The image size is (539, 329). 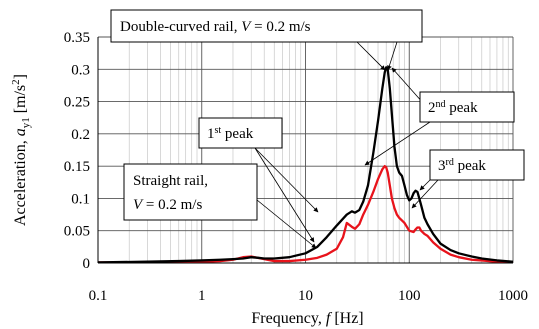 What do you see at coordinates (307, 318) in the screenshot?
I see `x-axis-title: Frequency, f [Hz]` at bounding box center [307, 318].